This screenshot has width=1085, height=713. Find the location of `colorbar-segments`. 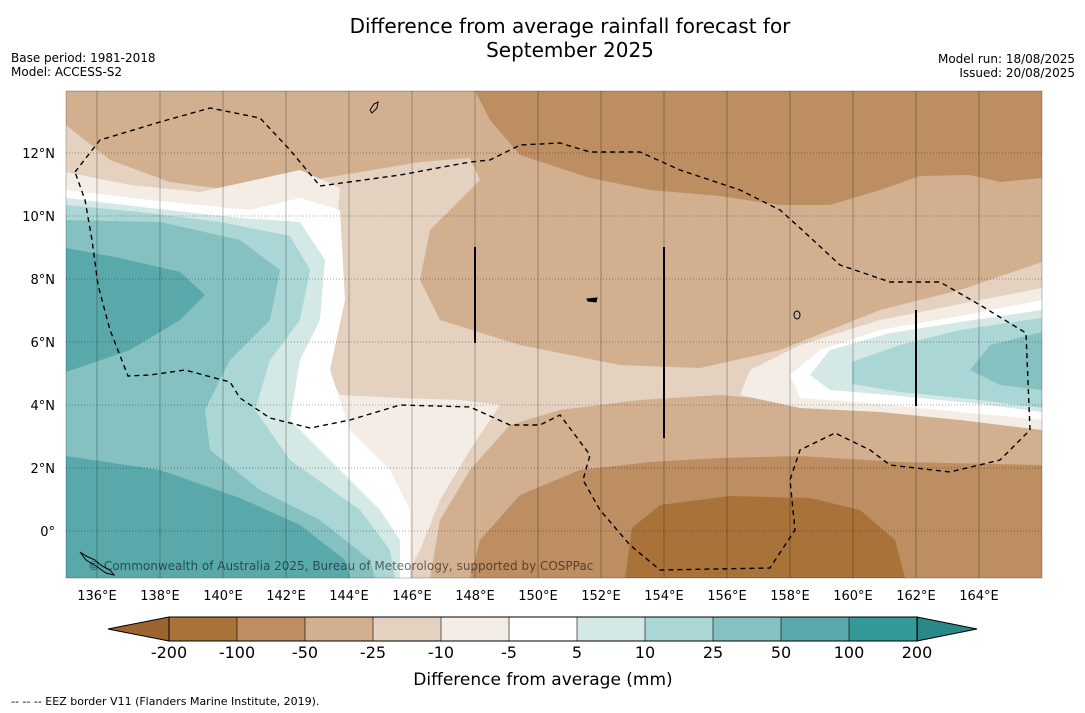

colorbar-segments is located at coordinates (543, 629).